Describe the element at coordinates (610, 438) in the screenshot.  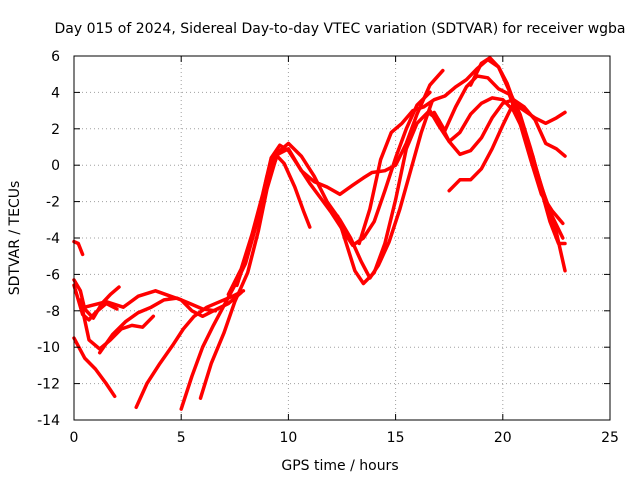
I see `x-tick-label: 25` at that location.